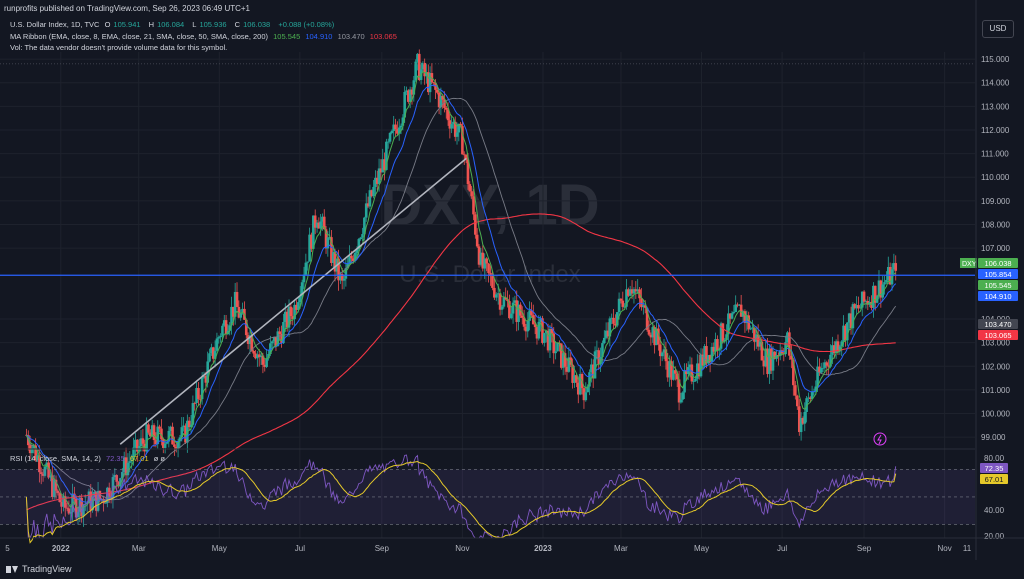  I want to click on footer-bar, so click(512, 569).